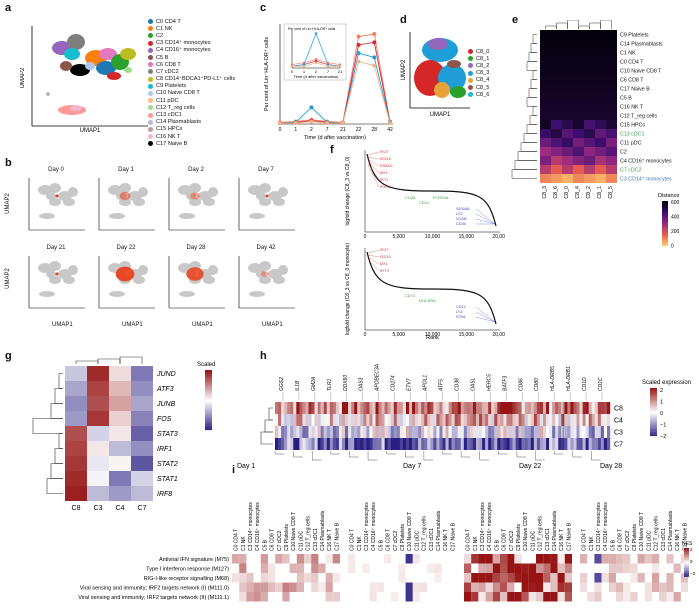  What do you see at coordinates (176, 107) in the screenshot?
I see `legend-label: C12 T_reg cells` at bounding box center [176, 107].